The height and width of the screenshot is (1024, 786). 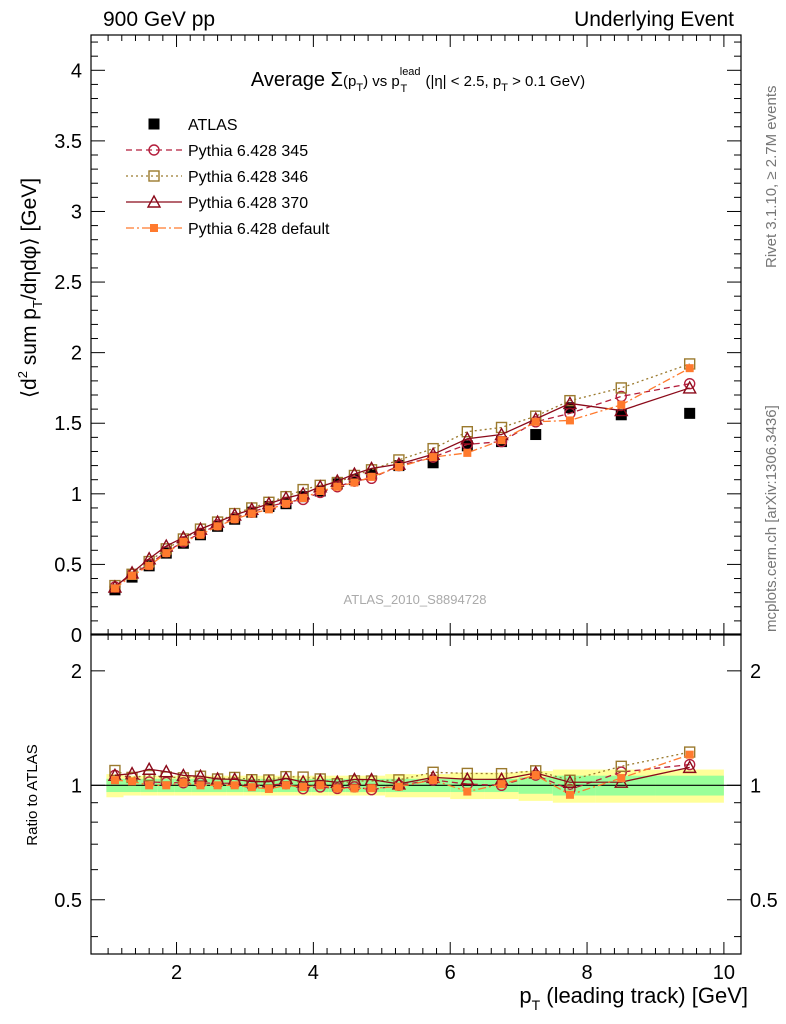 I want to click on legend-item: Pythia 6.428 345, so click(x=217, y=151).